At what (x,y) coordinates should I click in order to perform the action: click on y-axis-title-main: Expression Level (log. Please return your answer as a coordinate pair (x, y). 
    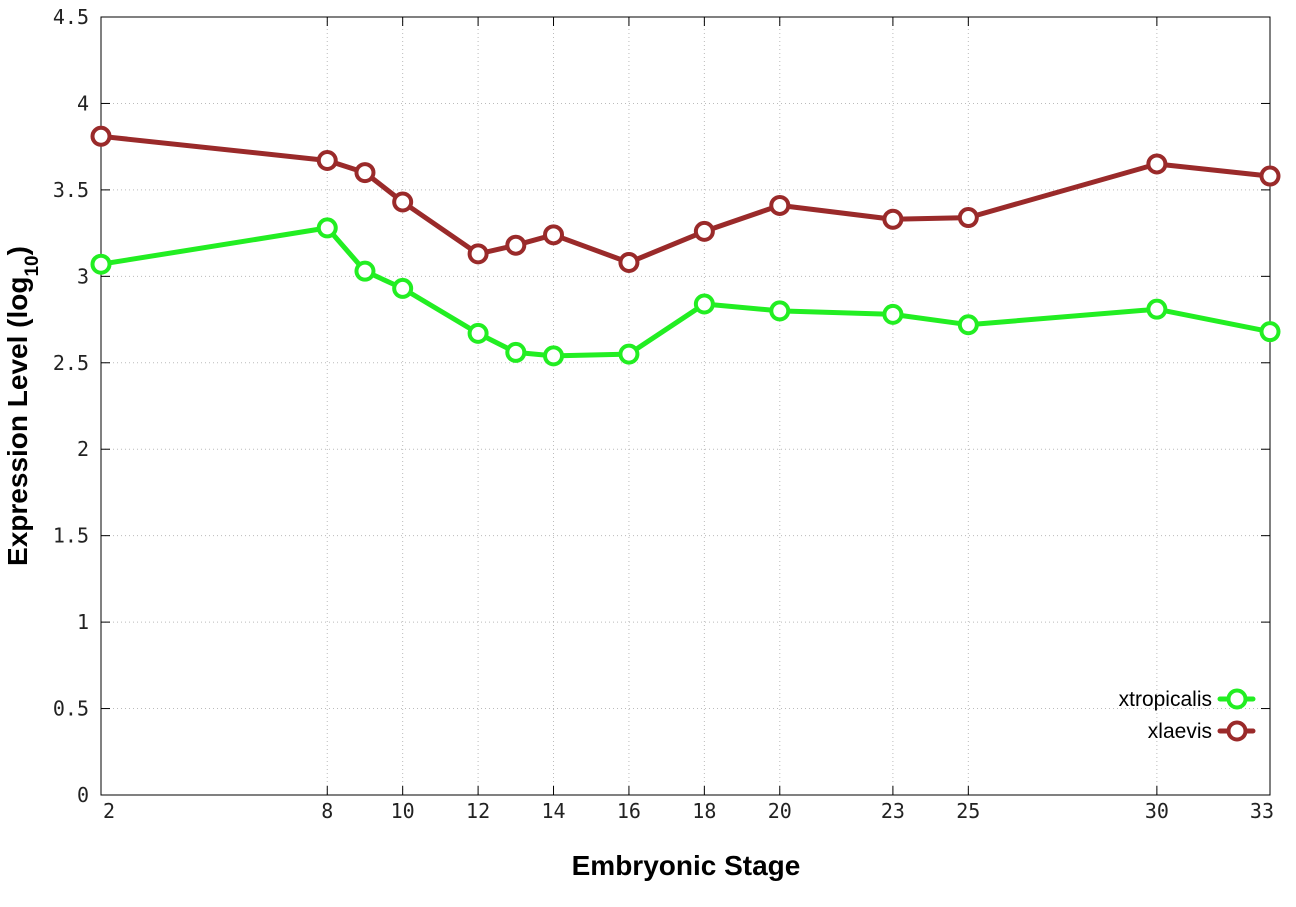
    Looking at the image, I should click on (17, 421).